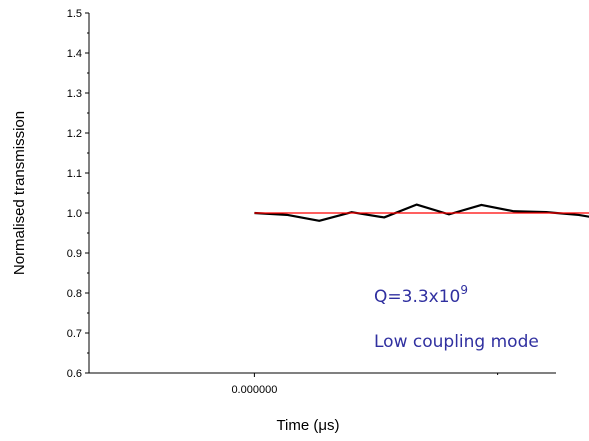 Image resolution: width=589 pixels, height=441 pixels. What do you see at coordinates (74, 14) in the screenshot?
I see `y-tick-label: 1.5` at bounding box center [74, 14].